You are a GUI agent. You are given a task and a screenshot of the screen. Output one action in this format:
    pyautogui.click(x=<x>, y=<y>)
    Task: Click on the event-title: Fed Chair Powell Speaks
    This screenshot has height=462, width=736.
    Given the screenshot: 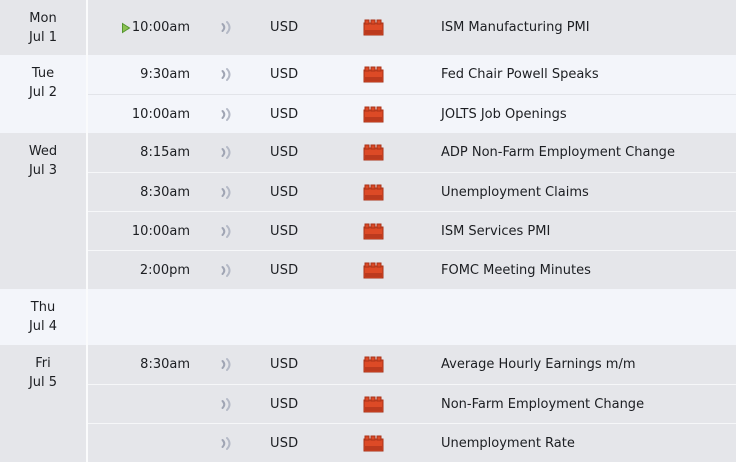 What is the action you would take?
    pyautogui.click(x=520, y=74)
    